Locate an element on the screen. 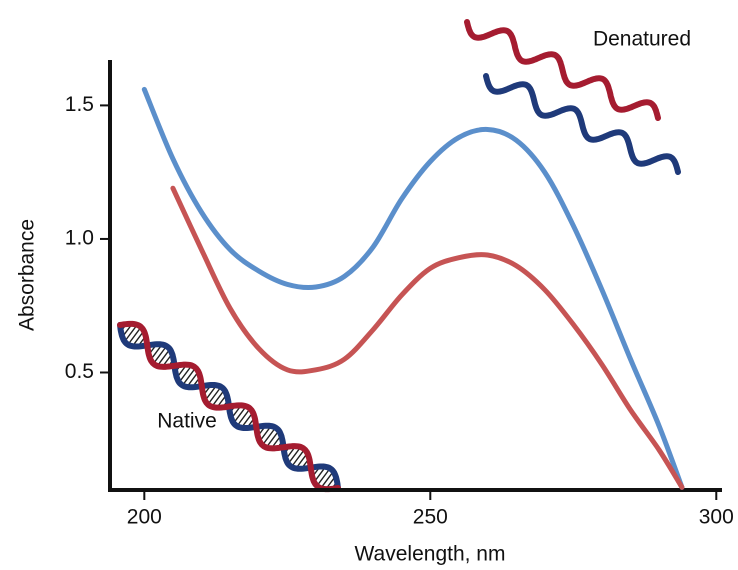 The image size is (738, 570). annotation: Native is located at coordinates (187, 421).